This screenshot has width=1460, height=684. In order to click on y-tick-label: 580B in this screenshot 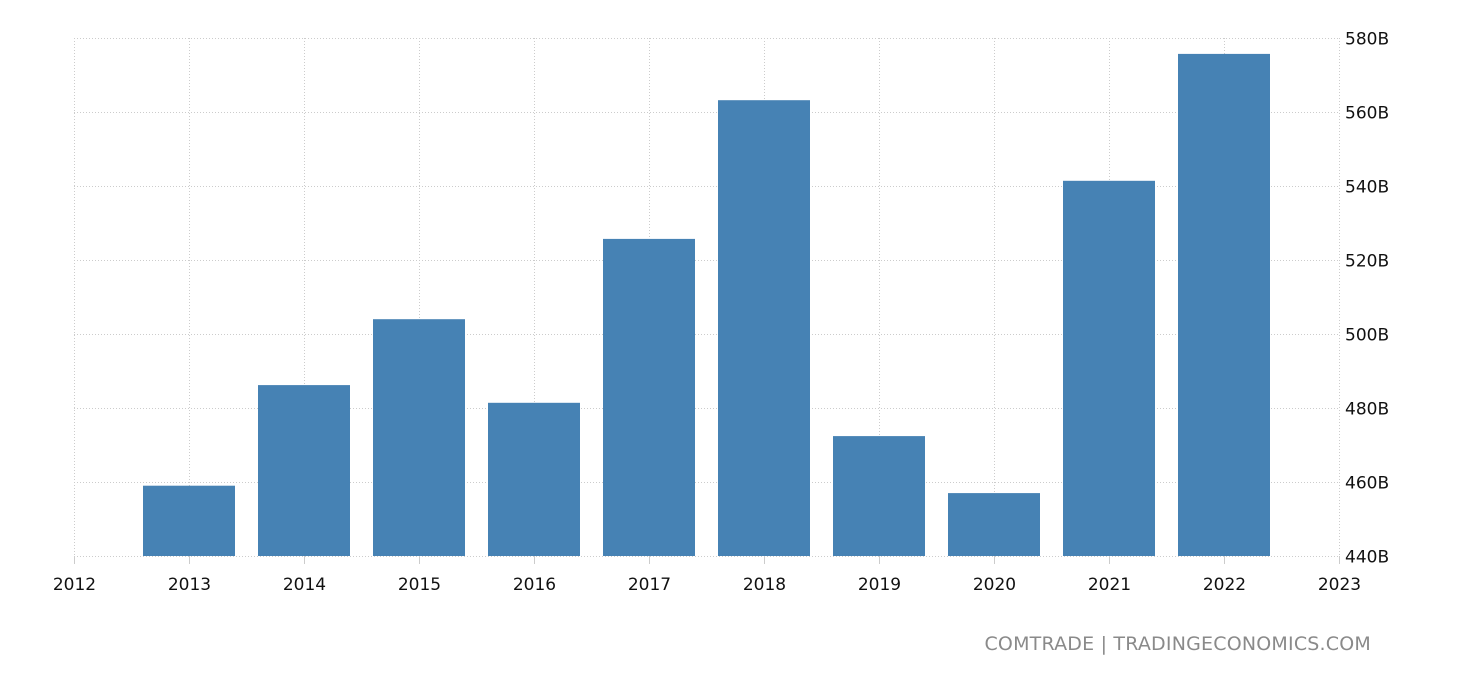, I will do `click(1367, 40)`.